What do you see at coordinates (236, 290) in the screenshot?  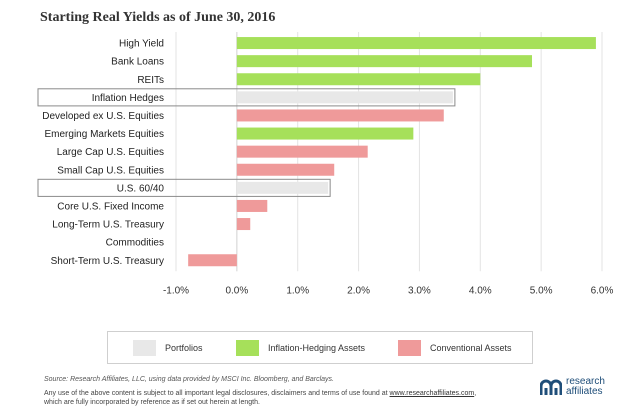 I see `x-tick-label: 0.0%` at bounding box center [236, 290].